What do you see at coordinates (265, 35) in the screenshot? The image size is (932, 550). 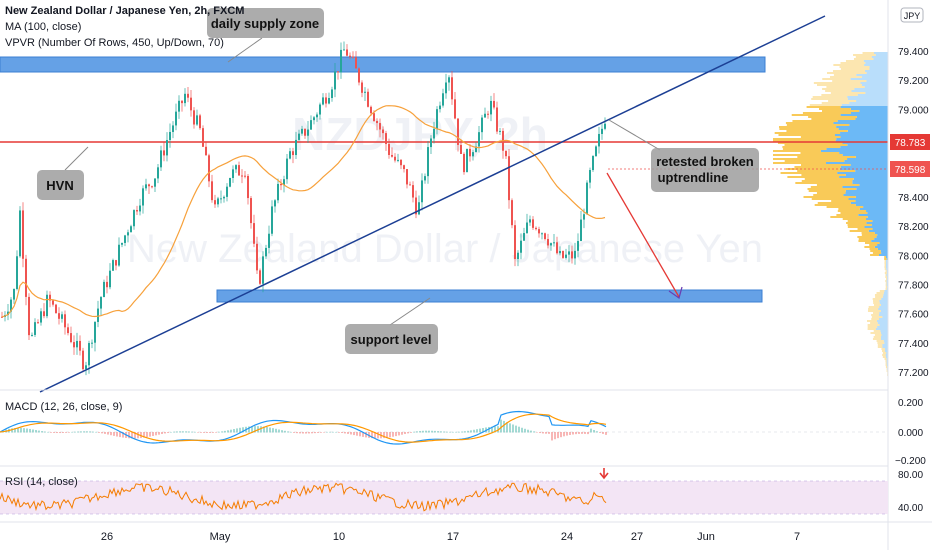 I see `callout-supply-zone: daily supply zone` at bounding box center [265, 35].